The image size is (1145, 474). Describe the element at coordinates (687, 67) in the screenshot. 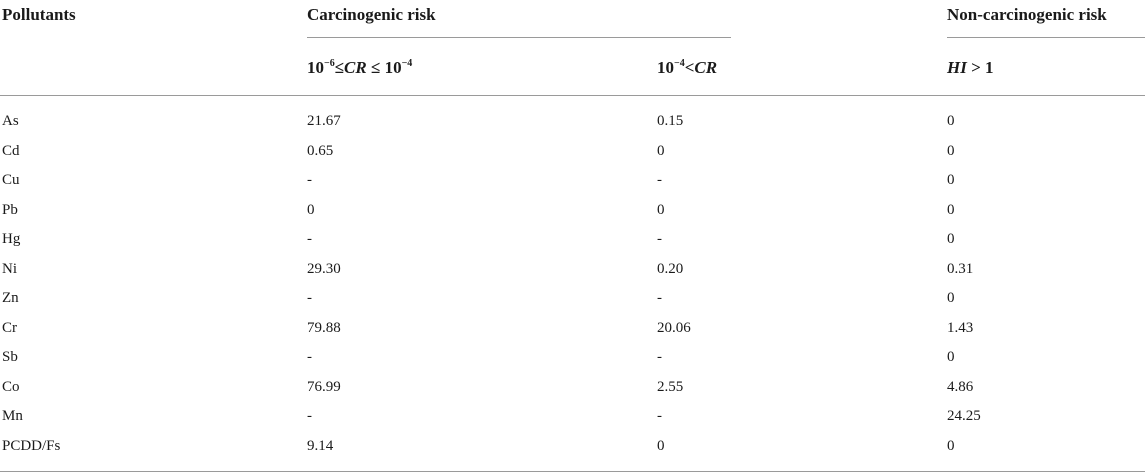

I see `subheader-cr-high: 10−4<CR` at that location.